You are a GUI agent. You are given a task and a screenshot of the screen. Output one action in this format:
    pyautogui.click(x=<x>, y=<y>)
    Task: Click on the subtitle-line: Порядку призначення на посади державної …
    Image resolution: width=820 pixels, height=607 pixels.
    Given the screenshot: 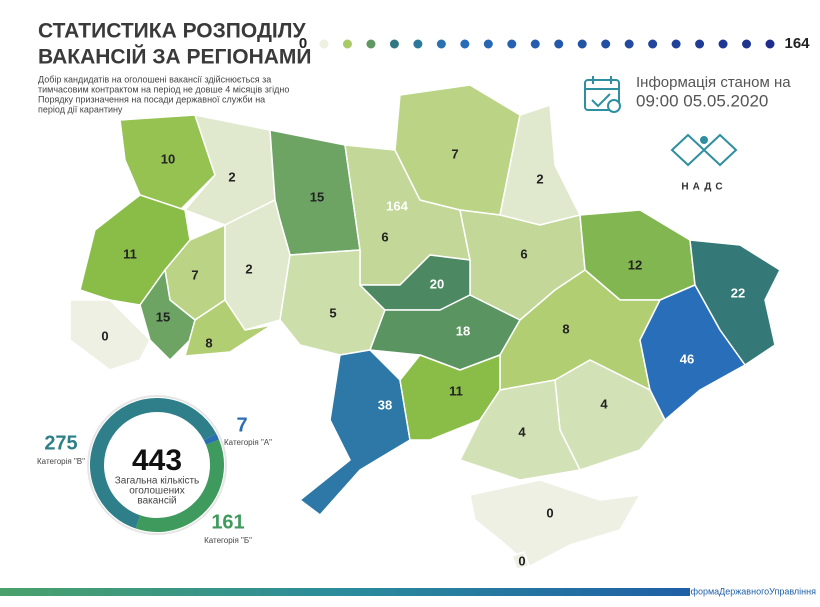 What is the action you would take?
    pyautogui.click(x=151, y=99)
    